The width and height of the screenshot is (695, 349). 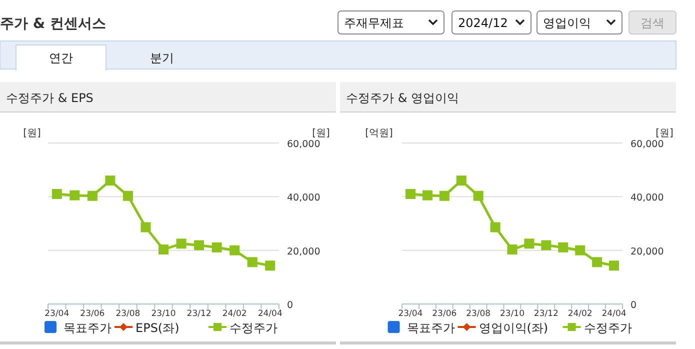 I want to click on text: 연간, so click(x=61, y=58).